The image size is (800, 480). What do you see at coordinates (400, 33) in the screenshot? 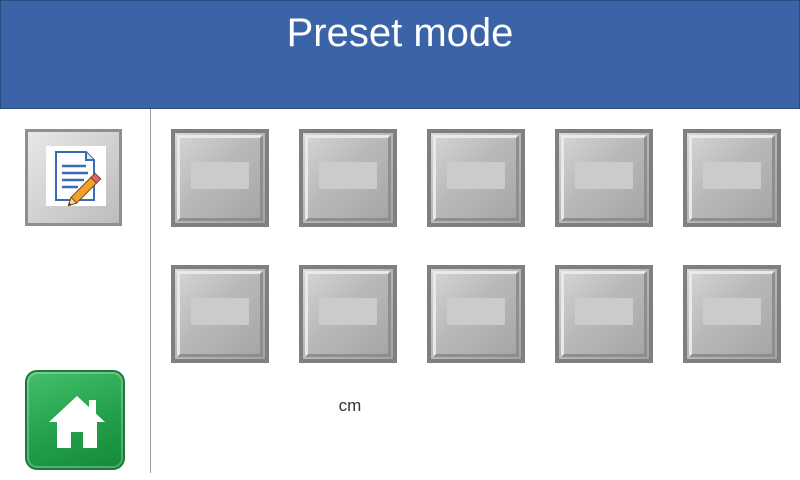
I see `page-title: Preset mode` at bounding box center [400, 33].